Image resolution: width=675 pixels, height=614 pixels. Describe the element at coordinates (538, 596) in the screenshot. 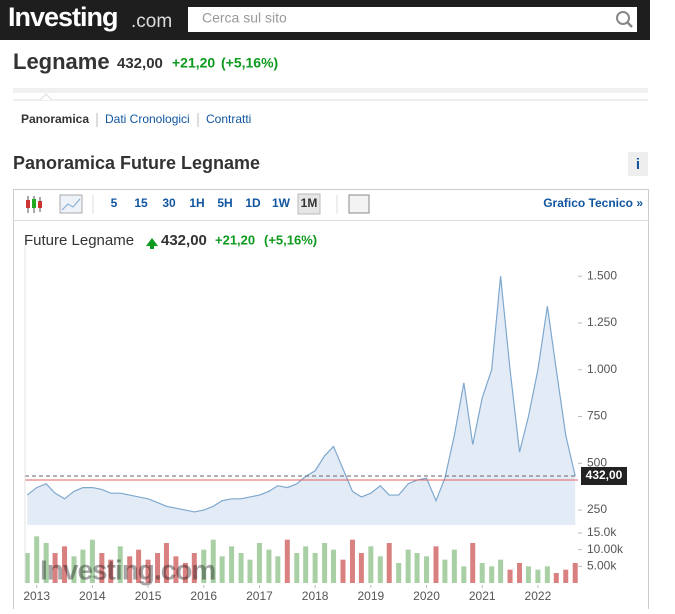

I see `x-tick-label: 2022` at that location.